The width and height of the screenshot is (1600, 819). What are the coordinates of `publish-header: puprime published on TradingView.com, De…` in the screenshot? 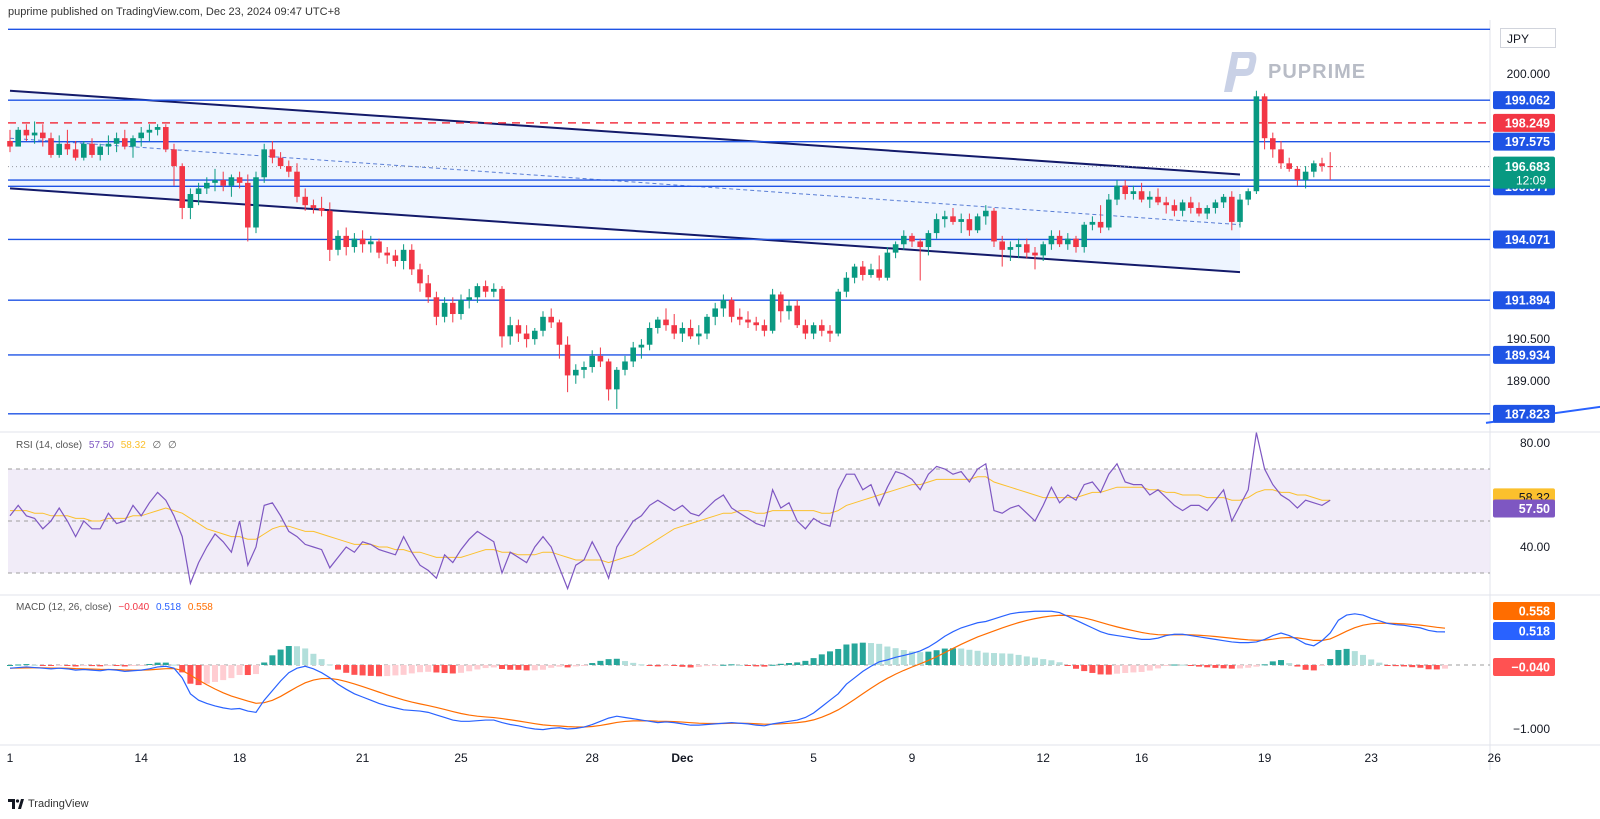 It's located at (174, 12).